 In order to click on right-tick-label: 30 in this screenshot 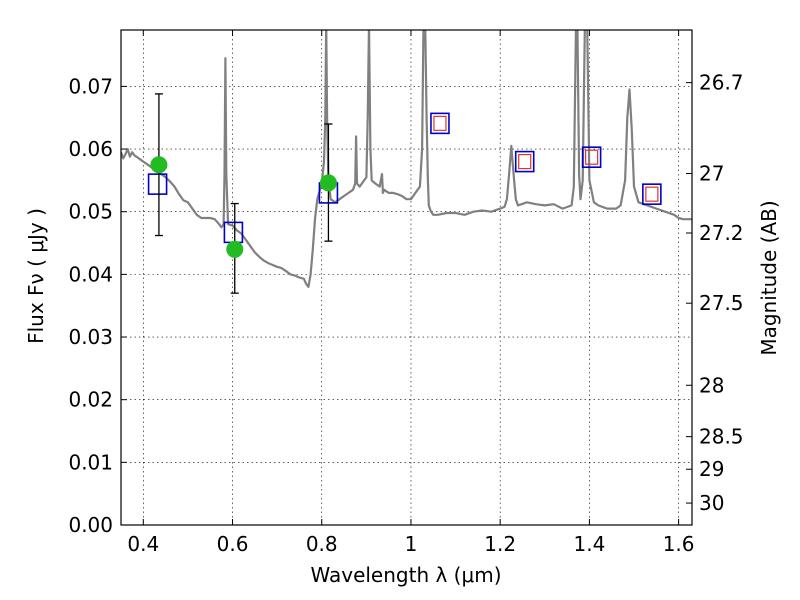, I will do `click(711, 503)`.